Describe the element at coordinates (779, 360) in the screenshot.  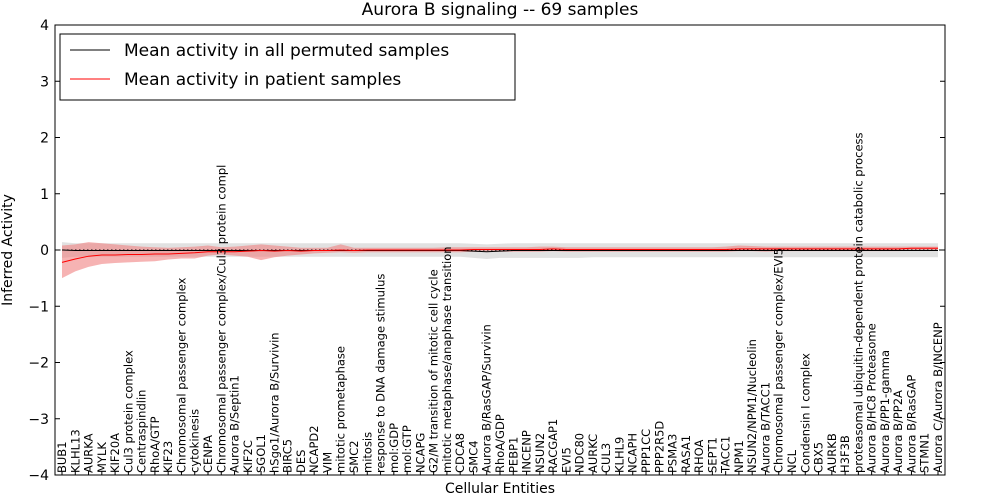
I see `x-tick-label: Chromosomal passenger complex/EVI5` at that location.